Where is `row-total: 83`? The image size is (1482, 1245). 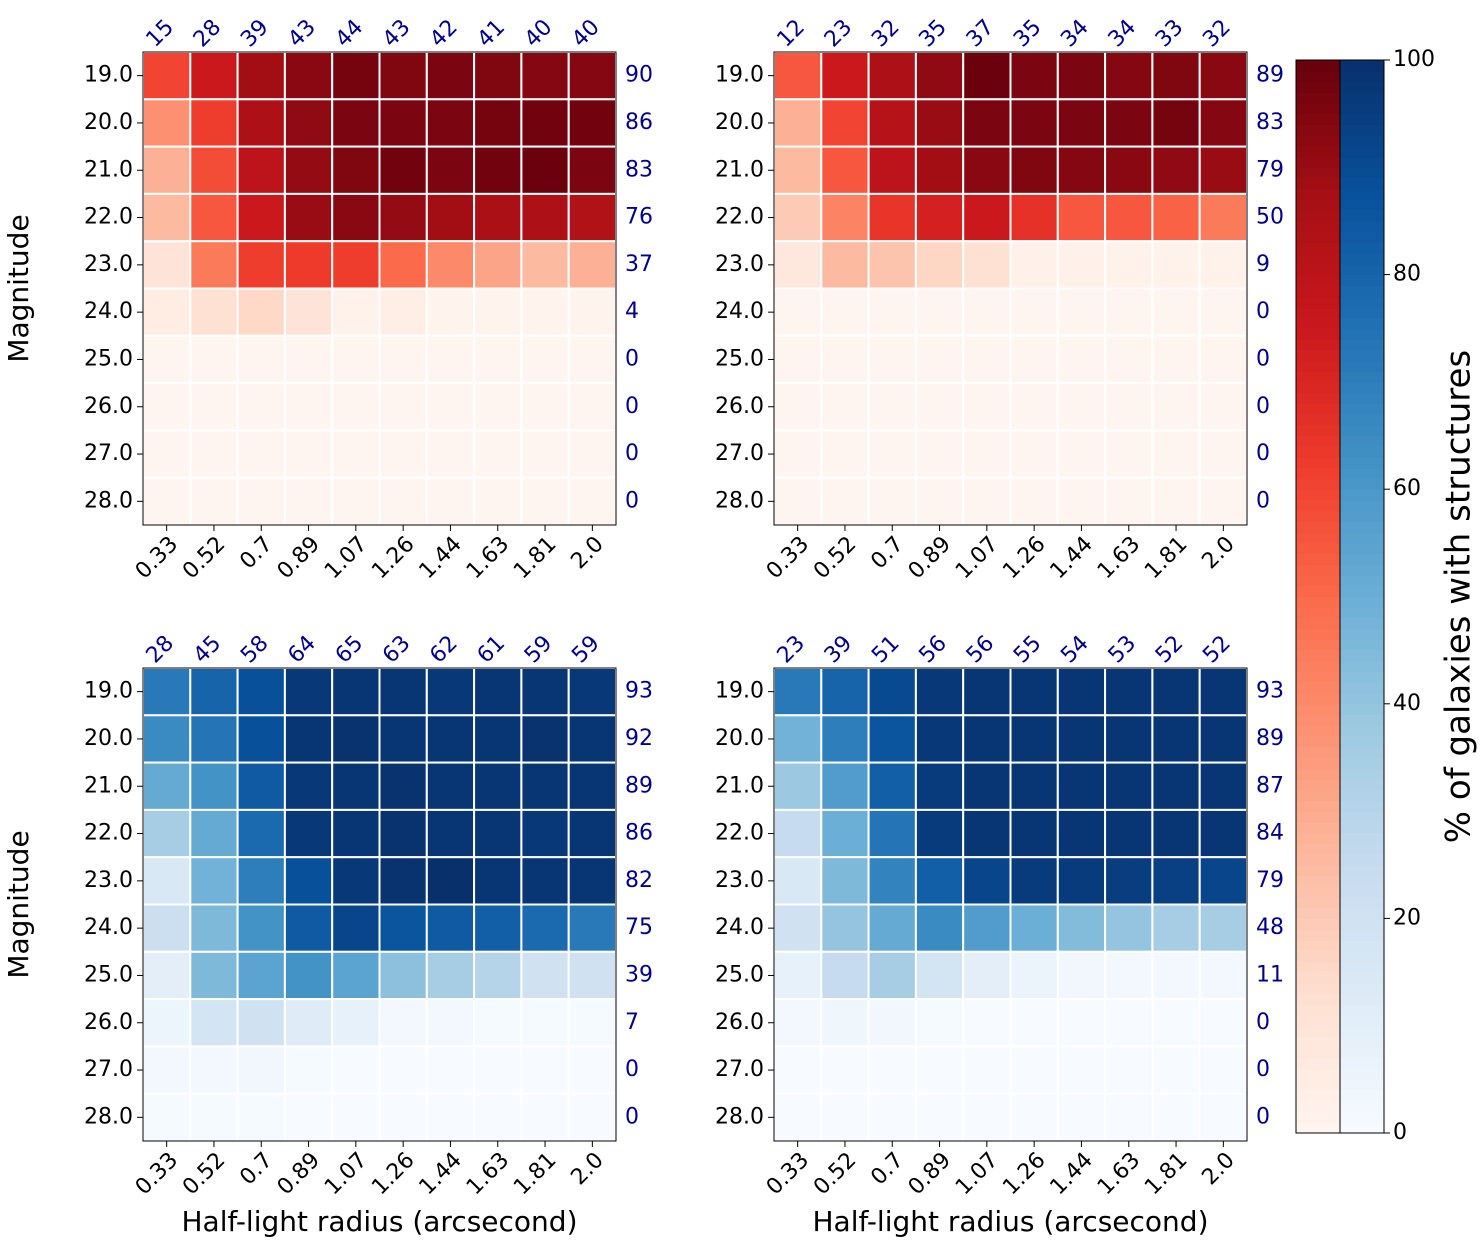
row-total: 83 is located at coordinates (639, 169).